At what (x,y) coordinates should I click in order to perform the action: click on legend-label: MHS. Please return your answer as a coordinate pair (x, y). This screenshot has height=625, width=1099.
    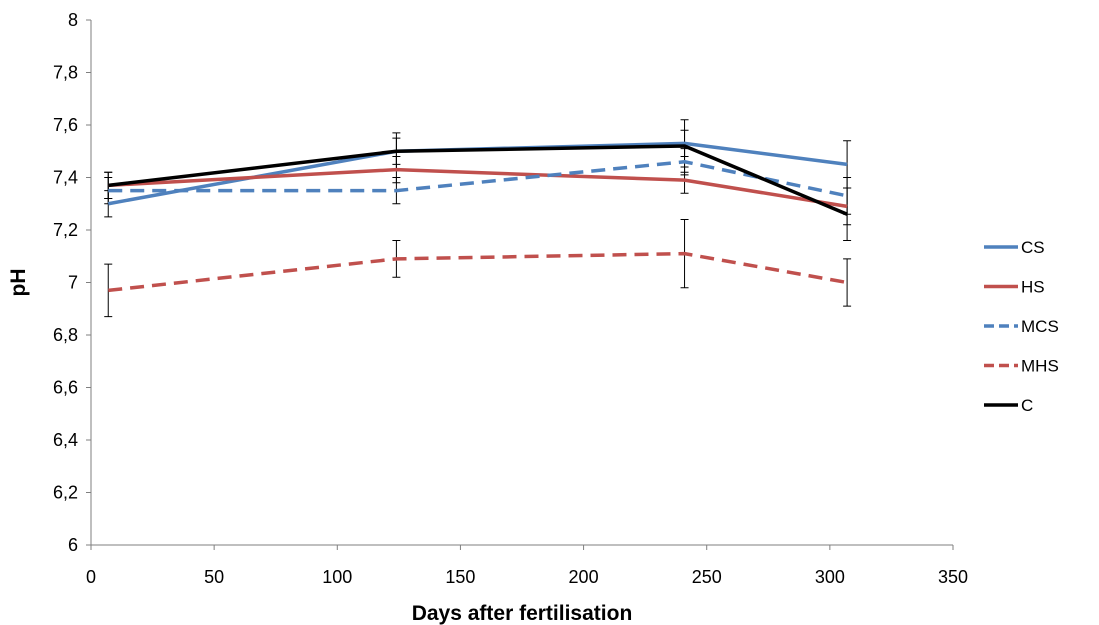
    Looking at the image, I should click on (1040, 366).